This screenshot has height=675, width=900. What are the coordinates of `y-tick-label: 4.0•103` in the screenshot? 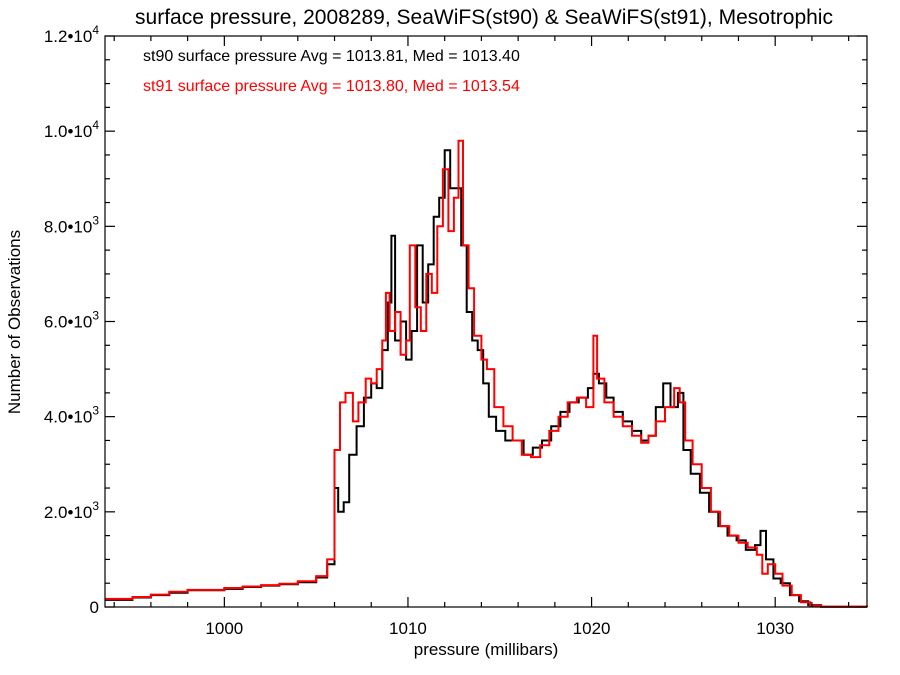 It's located at (72, 415).